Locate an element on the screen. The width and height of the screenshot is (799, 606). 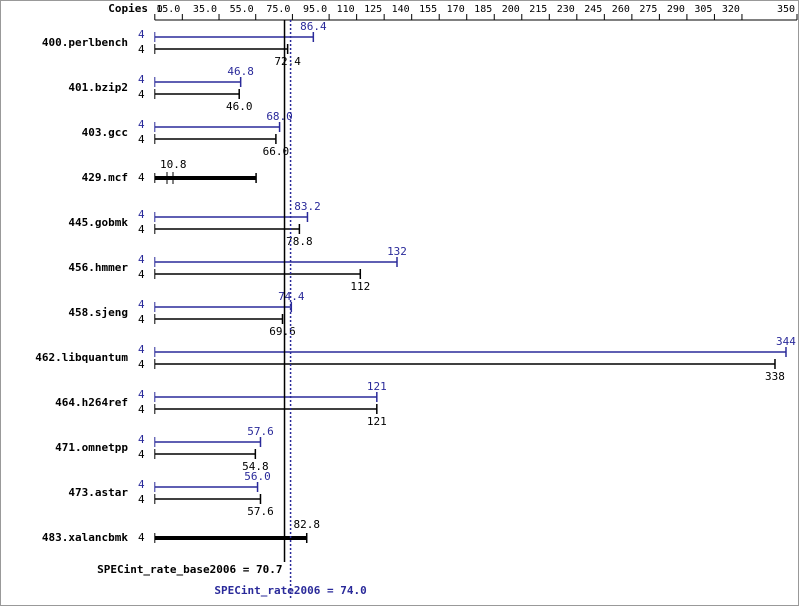
x-tick-label: 75.0 is located at coordinates (278, 9).